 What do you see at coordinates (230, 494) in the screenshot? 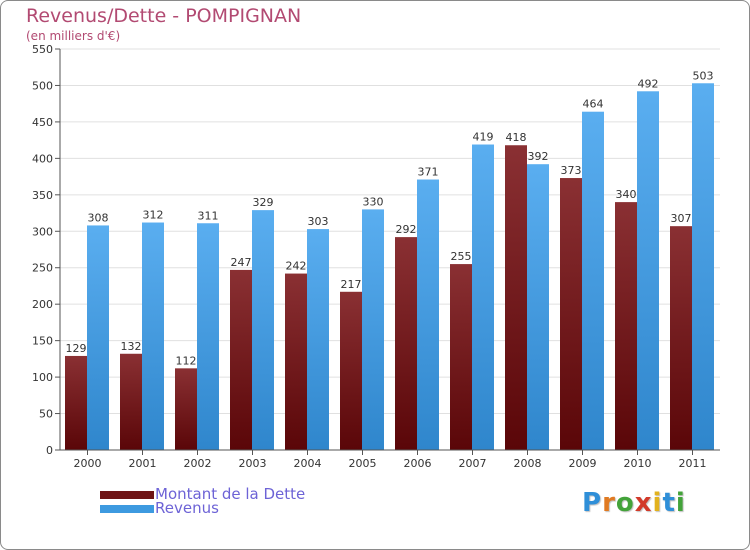
I see `legend-label-dette: Montant de la Dette` at bounding box center [230, 494].